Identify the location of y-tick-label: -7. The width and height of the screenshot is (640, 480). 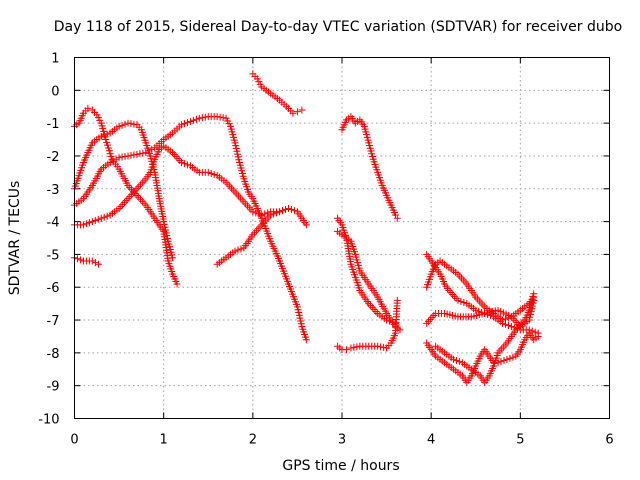
(53, 321).